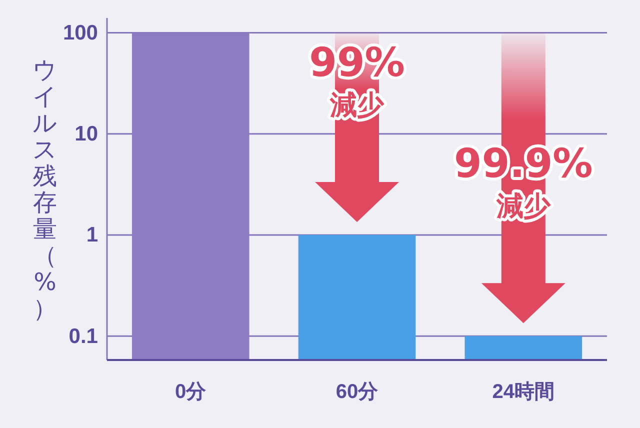 This screenshot has height=428, width=640. What do you see at coordinates (358, 392) in the screenshot?
I see `x-tick-label: 60分` at bounding box center [358, 392].